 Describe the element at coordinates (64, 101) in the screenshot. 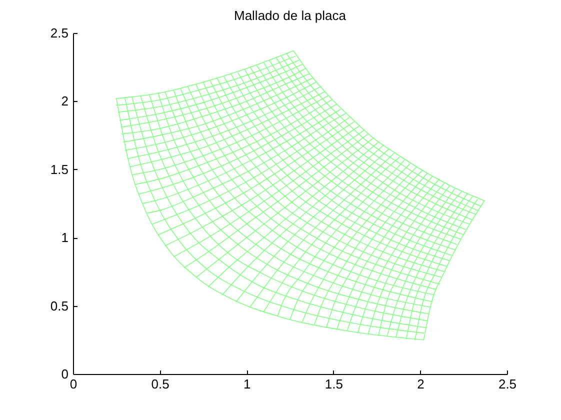

I see `y-tick-label: 2` at that location.